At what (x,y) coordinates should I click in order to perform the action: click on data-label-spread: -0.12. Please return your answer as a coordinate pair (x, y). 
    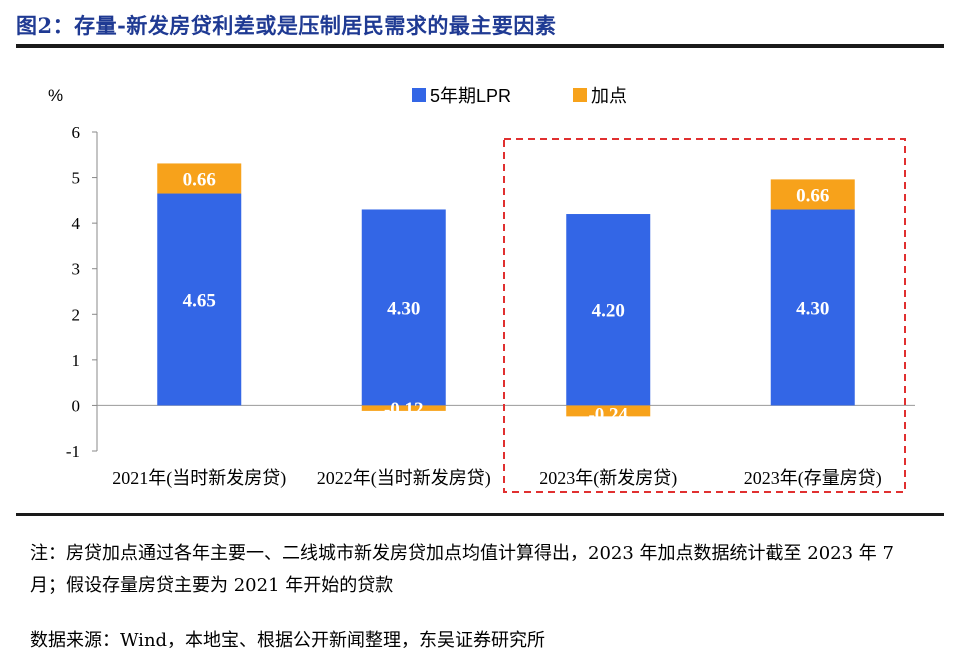
    Looking at the image, I should click on (404, 409).